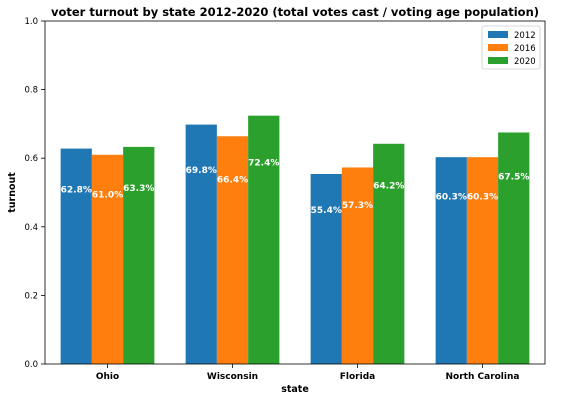 This screenshot has width=573, height=407. What do you see at coordinates (76, 256) in the screenshot?
I see `bar-2012-ohio` at bounding box center [76, 256].